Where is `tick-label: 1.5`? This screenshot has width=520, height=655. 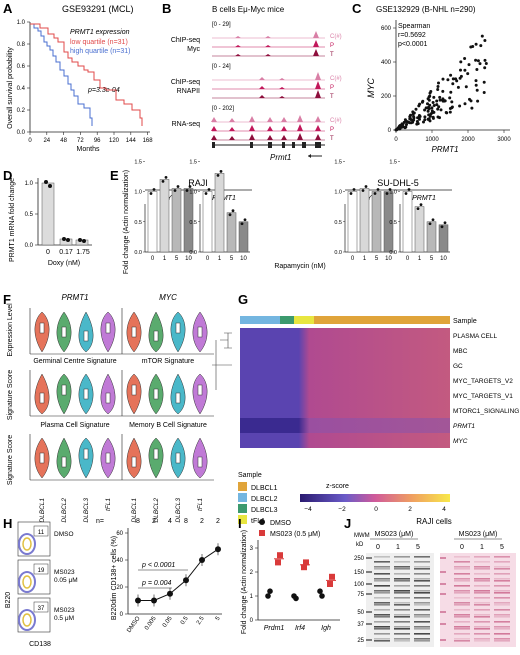
tick-label: 1.5 is located at coordinates (393, 162).